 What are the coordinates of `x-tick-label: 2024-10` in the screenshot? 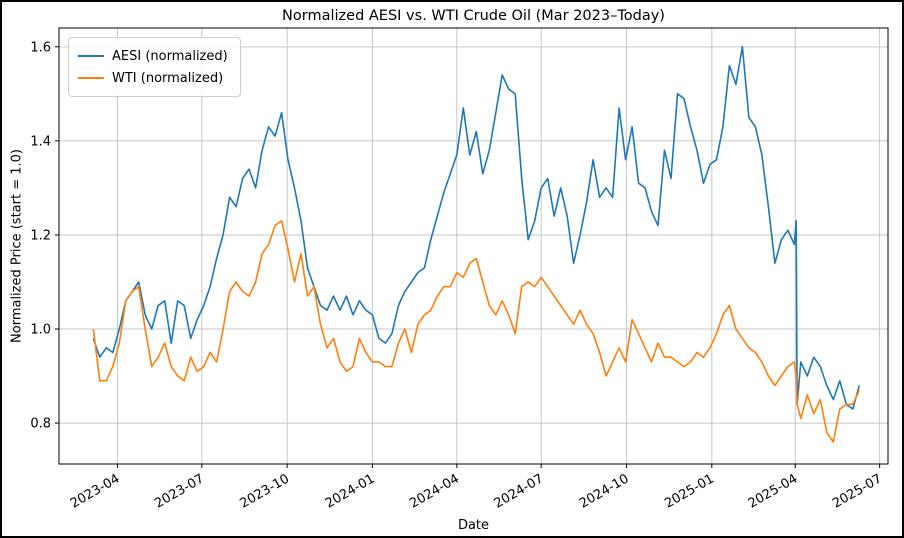 It's located at (604, 491).